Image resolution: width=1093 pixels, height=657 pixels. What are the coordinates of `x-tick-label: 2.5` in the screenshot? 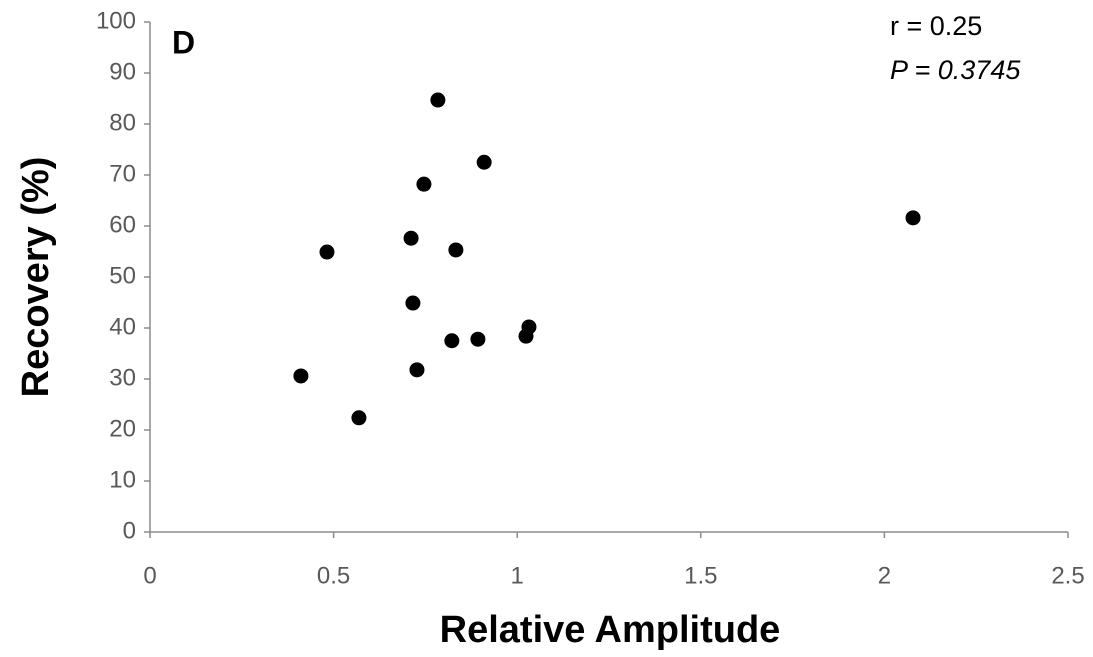 It's located at (1067, 575).